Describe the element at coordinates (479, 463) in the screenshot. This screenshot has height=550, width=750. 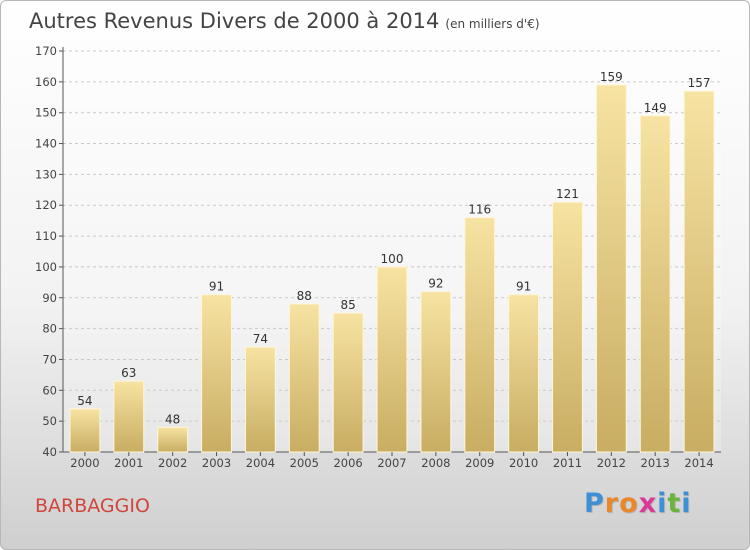
I see `x-tick-label: 2009` at that location.